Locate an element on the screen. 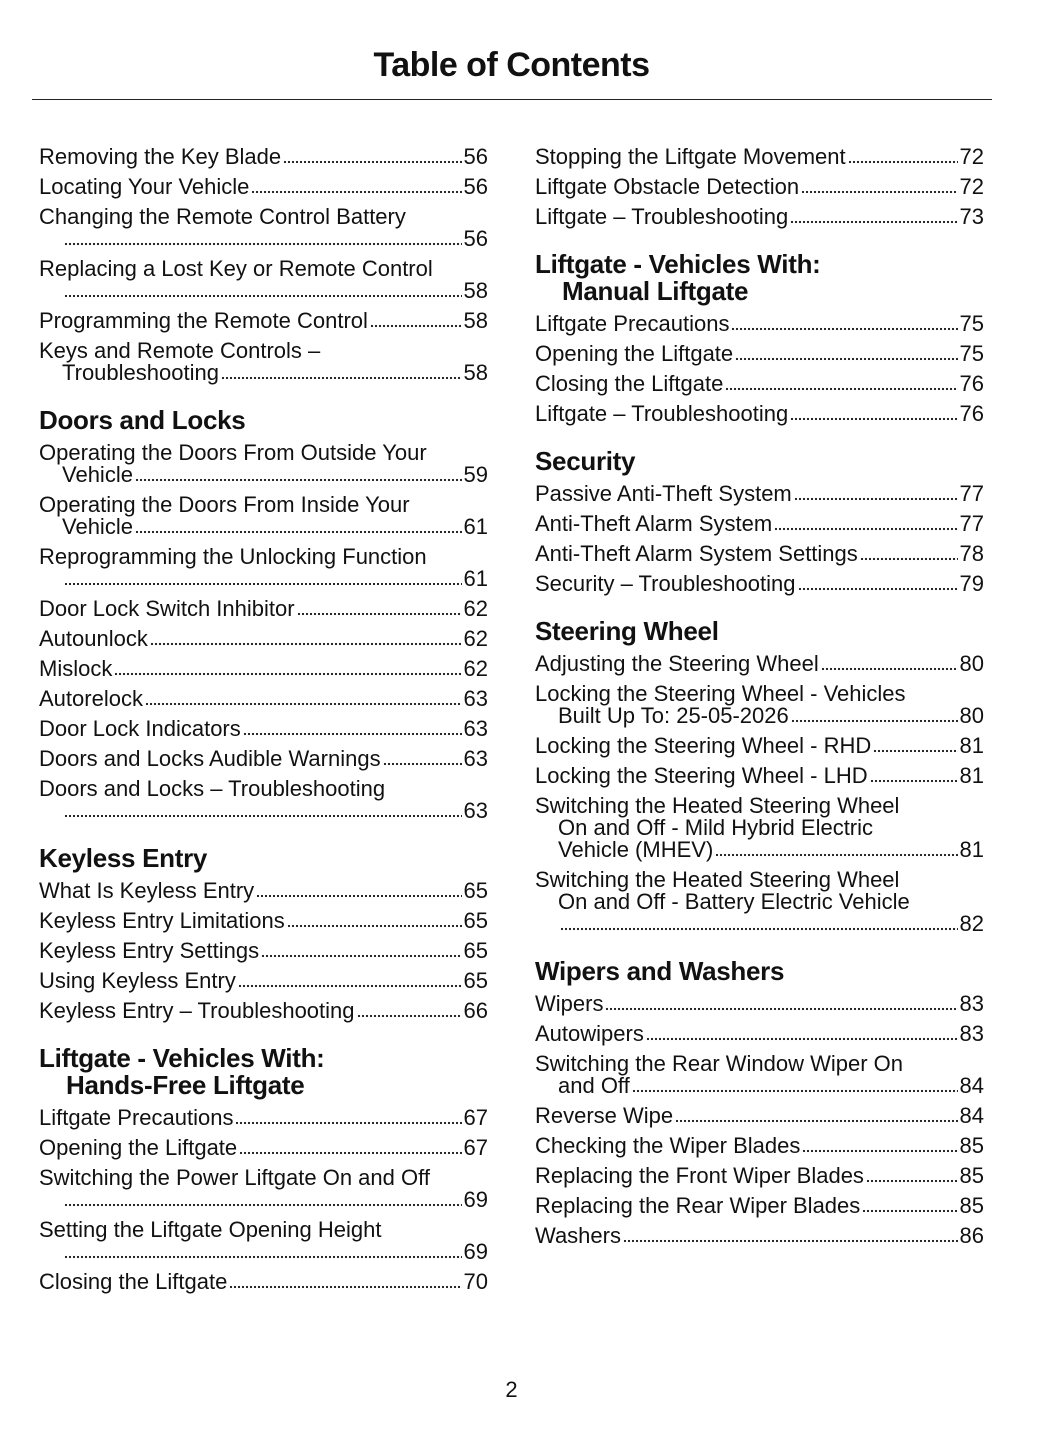  section-heading-line: Hands-Free Liftgate is located at coordinates (185, 1085).